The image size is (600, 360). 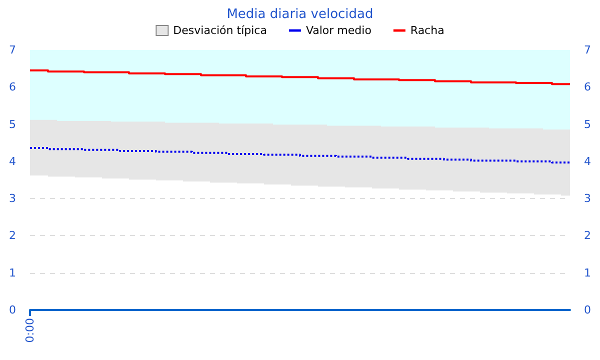 I want to click on legend-label: Racha, so click(x=427, y=30).